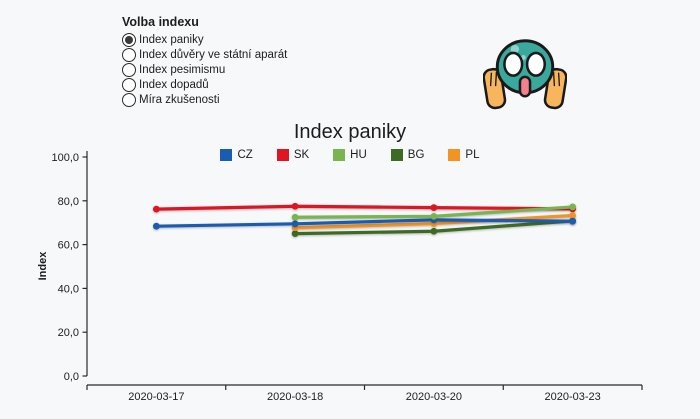 The height and width of the screenshot is (419, 700). I want to click on legend-label: CZ, so click(245, 155).